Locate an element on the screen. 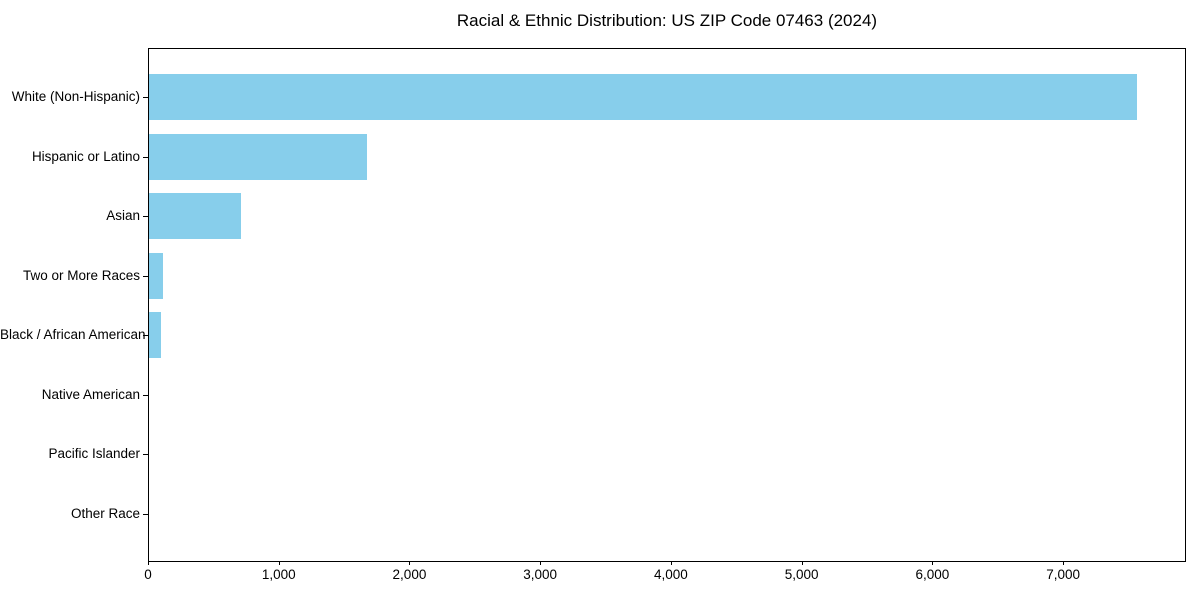 Image resolution: width=1200 pixels, height=600 pixels. ytick-label-other-race: Other Race is located at coordinates (105, 513).